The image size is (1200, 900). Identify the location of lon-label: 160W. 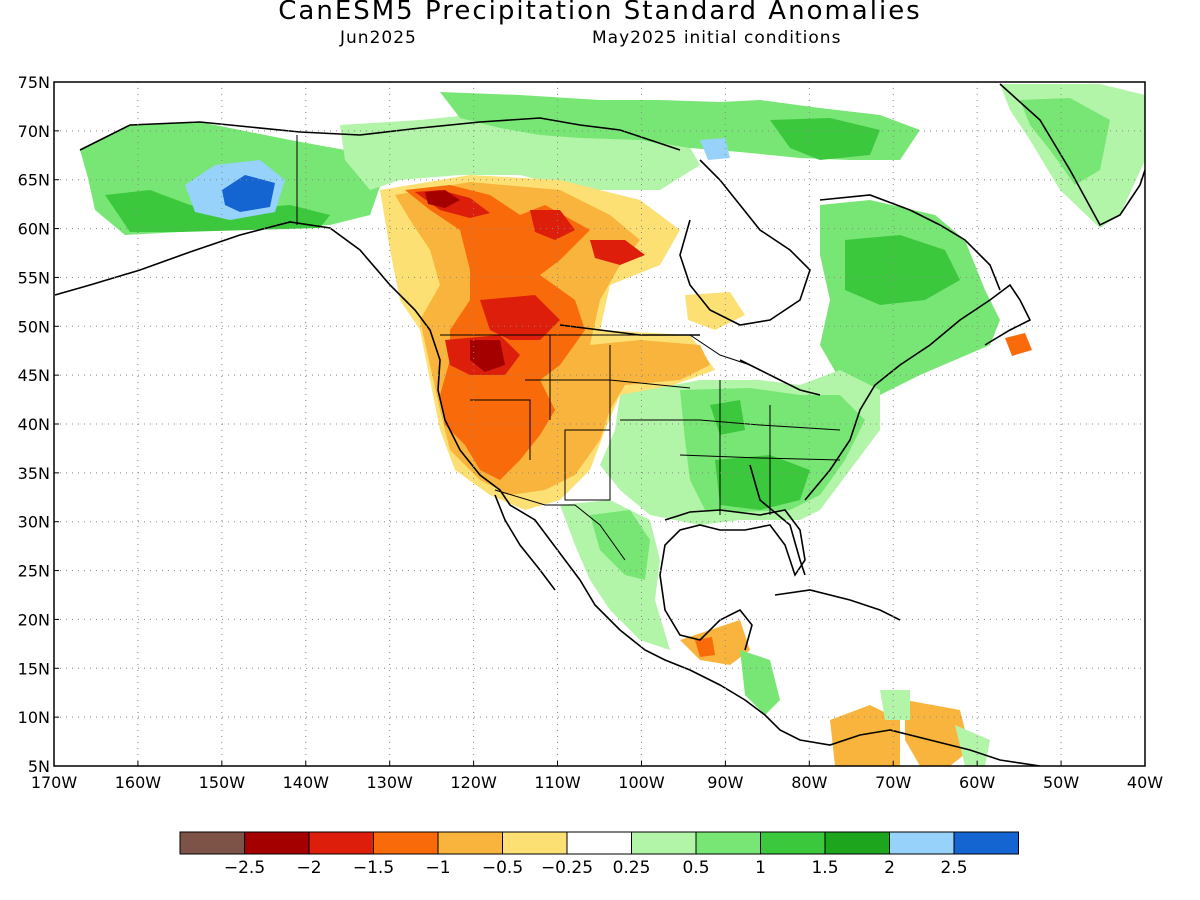
(138, 782).